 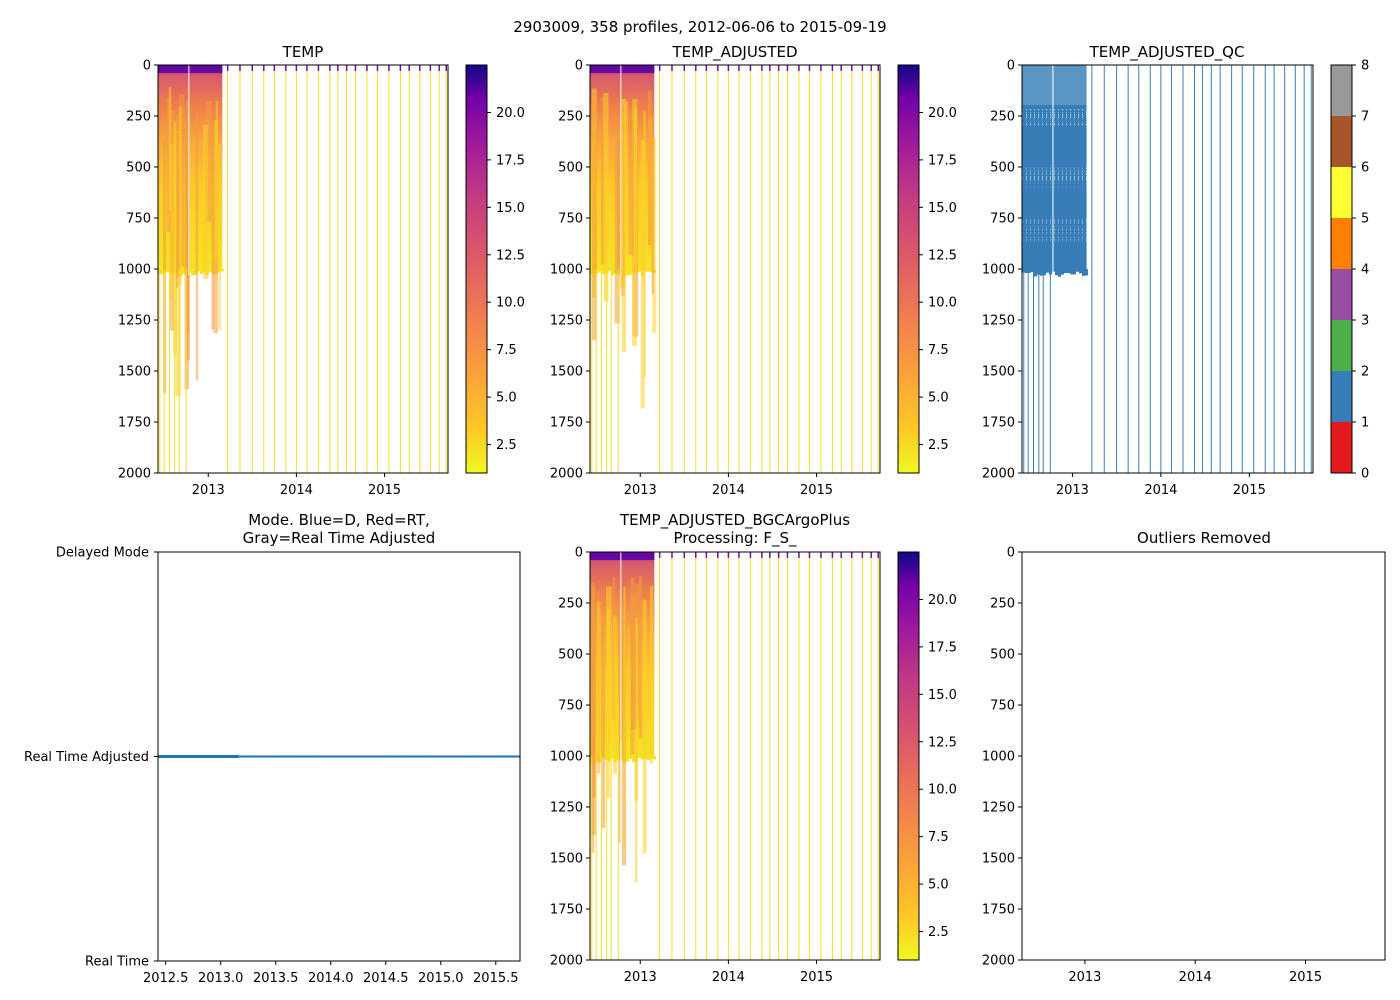 I want to click on y-tick-label: 0, so click(x=579, y=66).